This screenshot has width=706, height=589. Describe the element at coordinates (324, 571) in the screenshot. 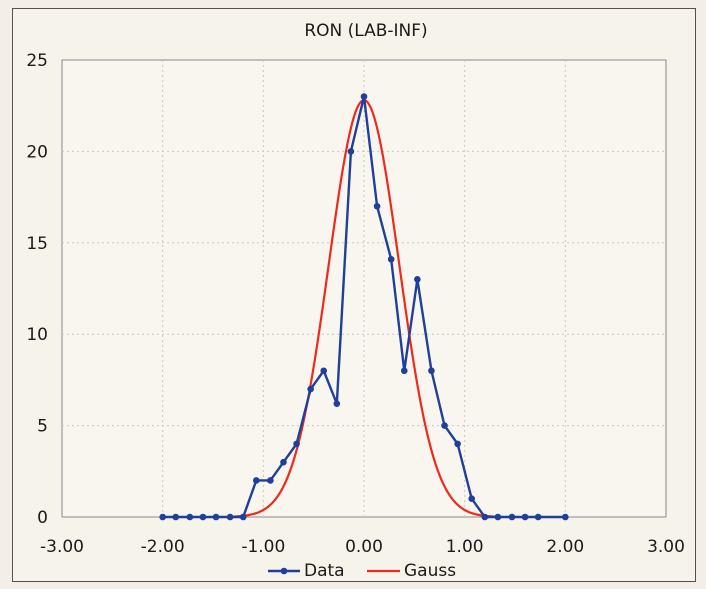

I see `legend-label-data: Data` at that location.